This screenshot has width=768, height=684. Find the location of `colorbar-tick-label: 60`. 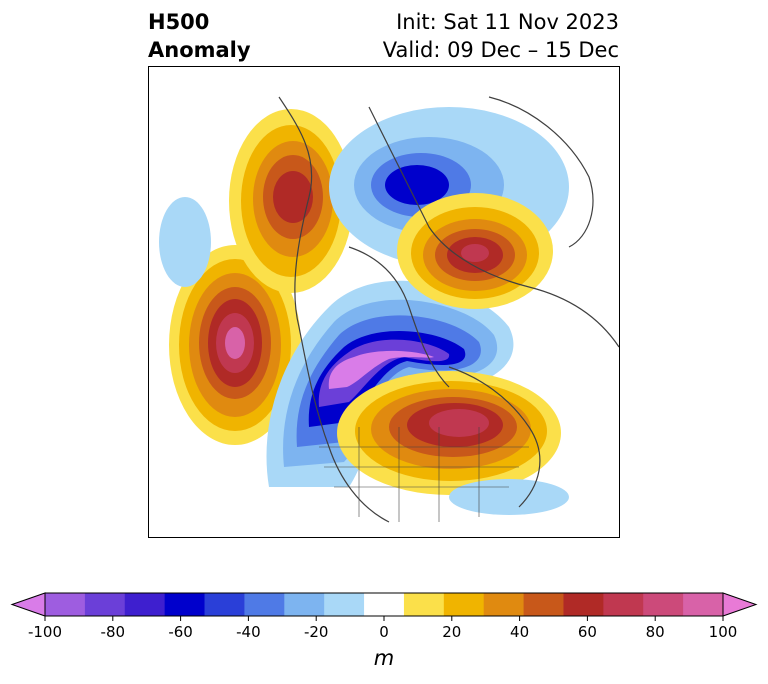

colorbar-tick-label: 60 is located at coordinates (587, 632).